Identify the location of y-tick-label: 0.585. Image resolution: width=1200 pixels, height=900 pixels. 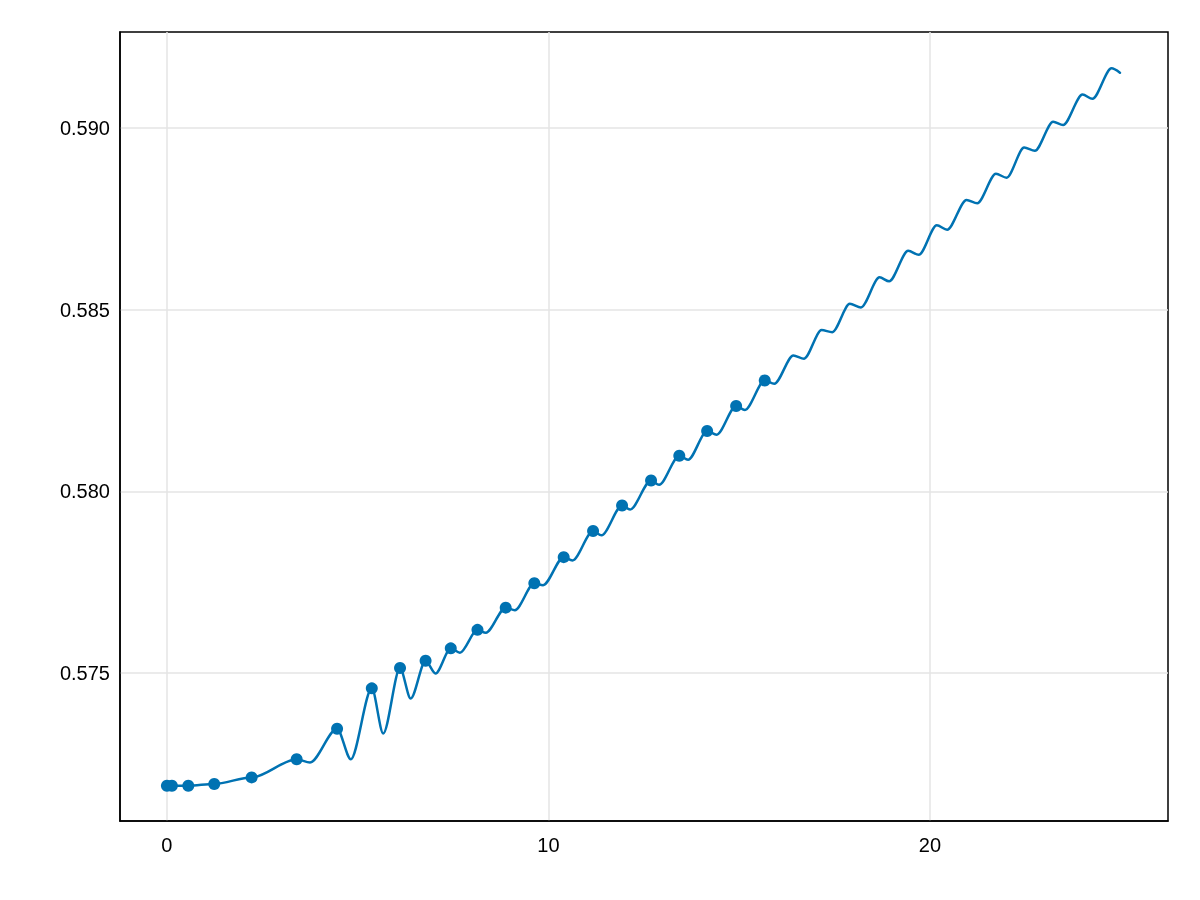
(84, 309).